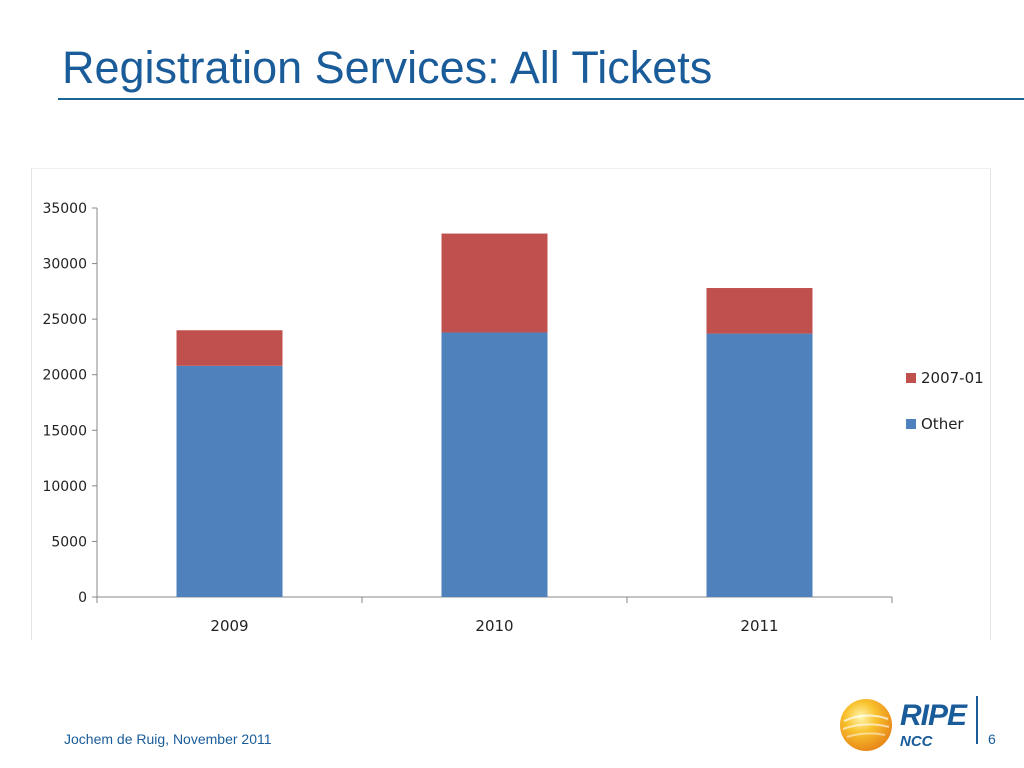  What do you see at coordinates (64, 376) in the screenshot?
I see `y-tick-label: 20000` at bounding box center [64, 376].